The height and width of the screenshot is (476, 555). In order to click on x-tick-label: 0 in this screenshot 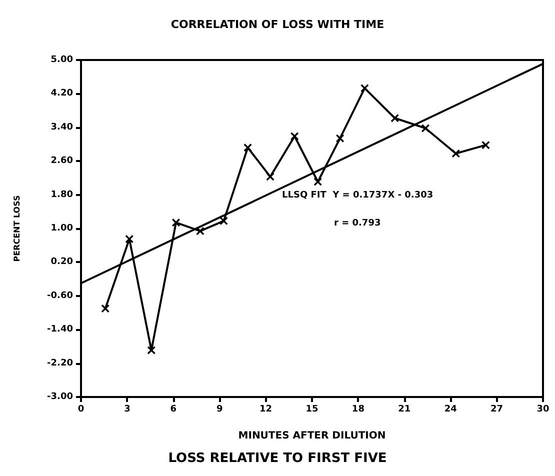, I will do `click(81, 409)`.